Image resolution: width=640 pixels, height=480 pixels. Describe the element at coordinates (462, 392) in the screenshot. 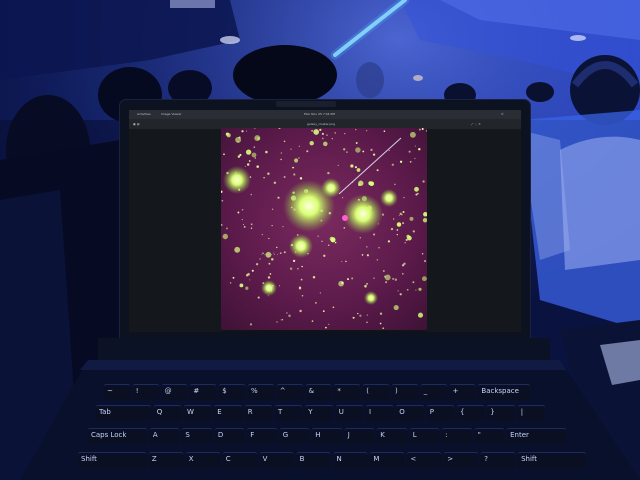

I see `key--: +` at that location.